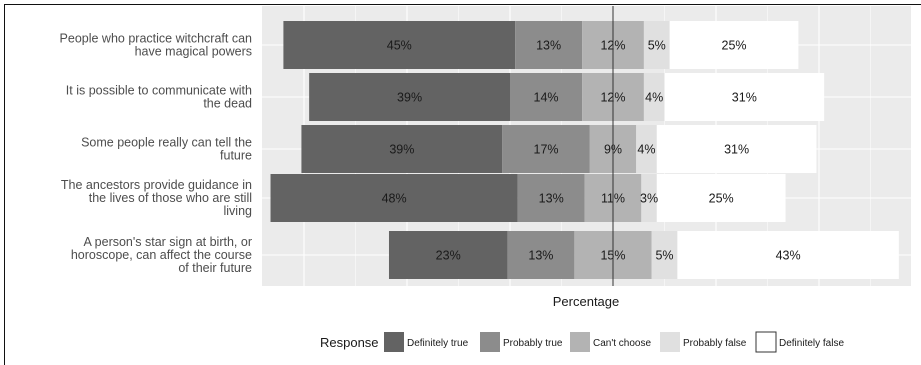  What do you see at coordinates (715, 343) in the screenshot?
I see `legend-label: Probably false` at bounding box center [715, 343].